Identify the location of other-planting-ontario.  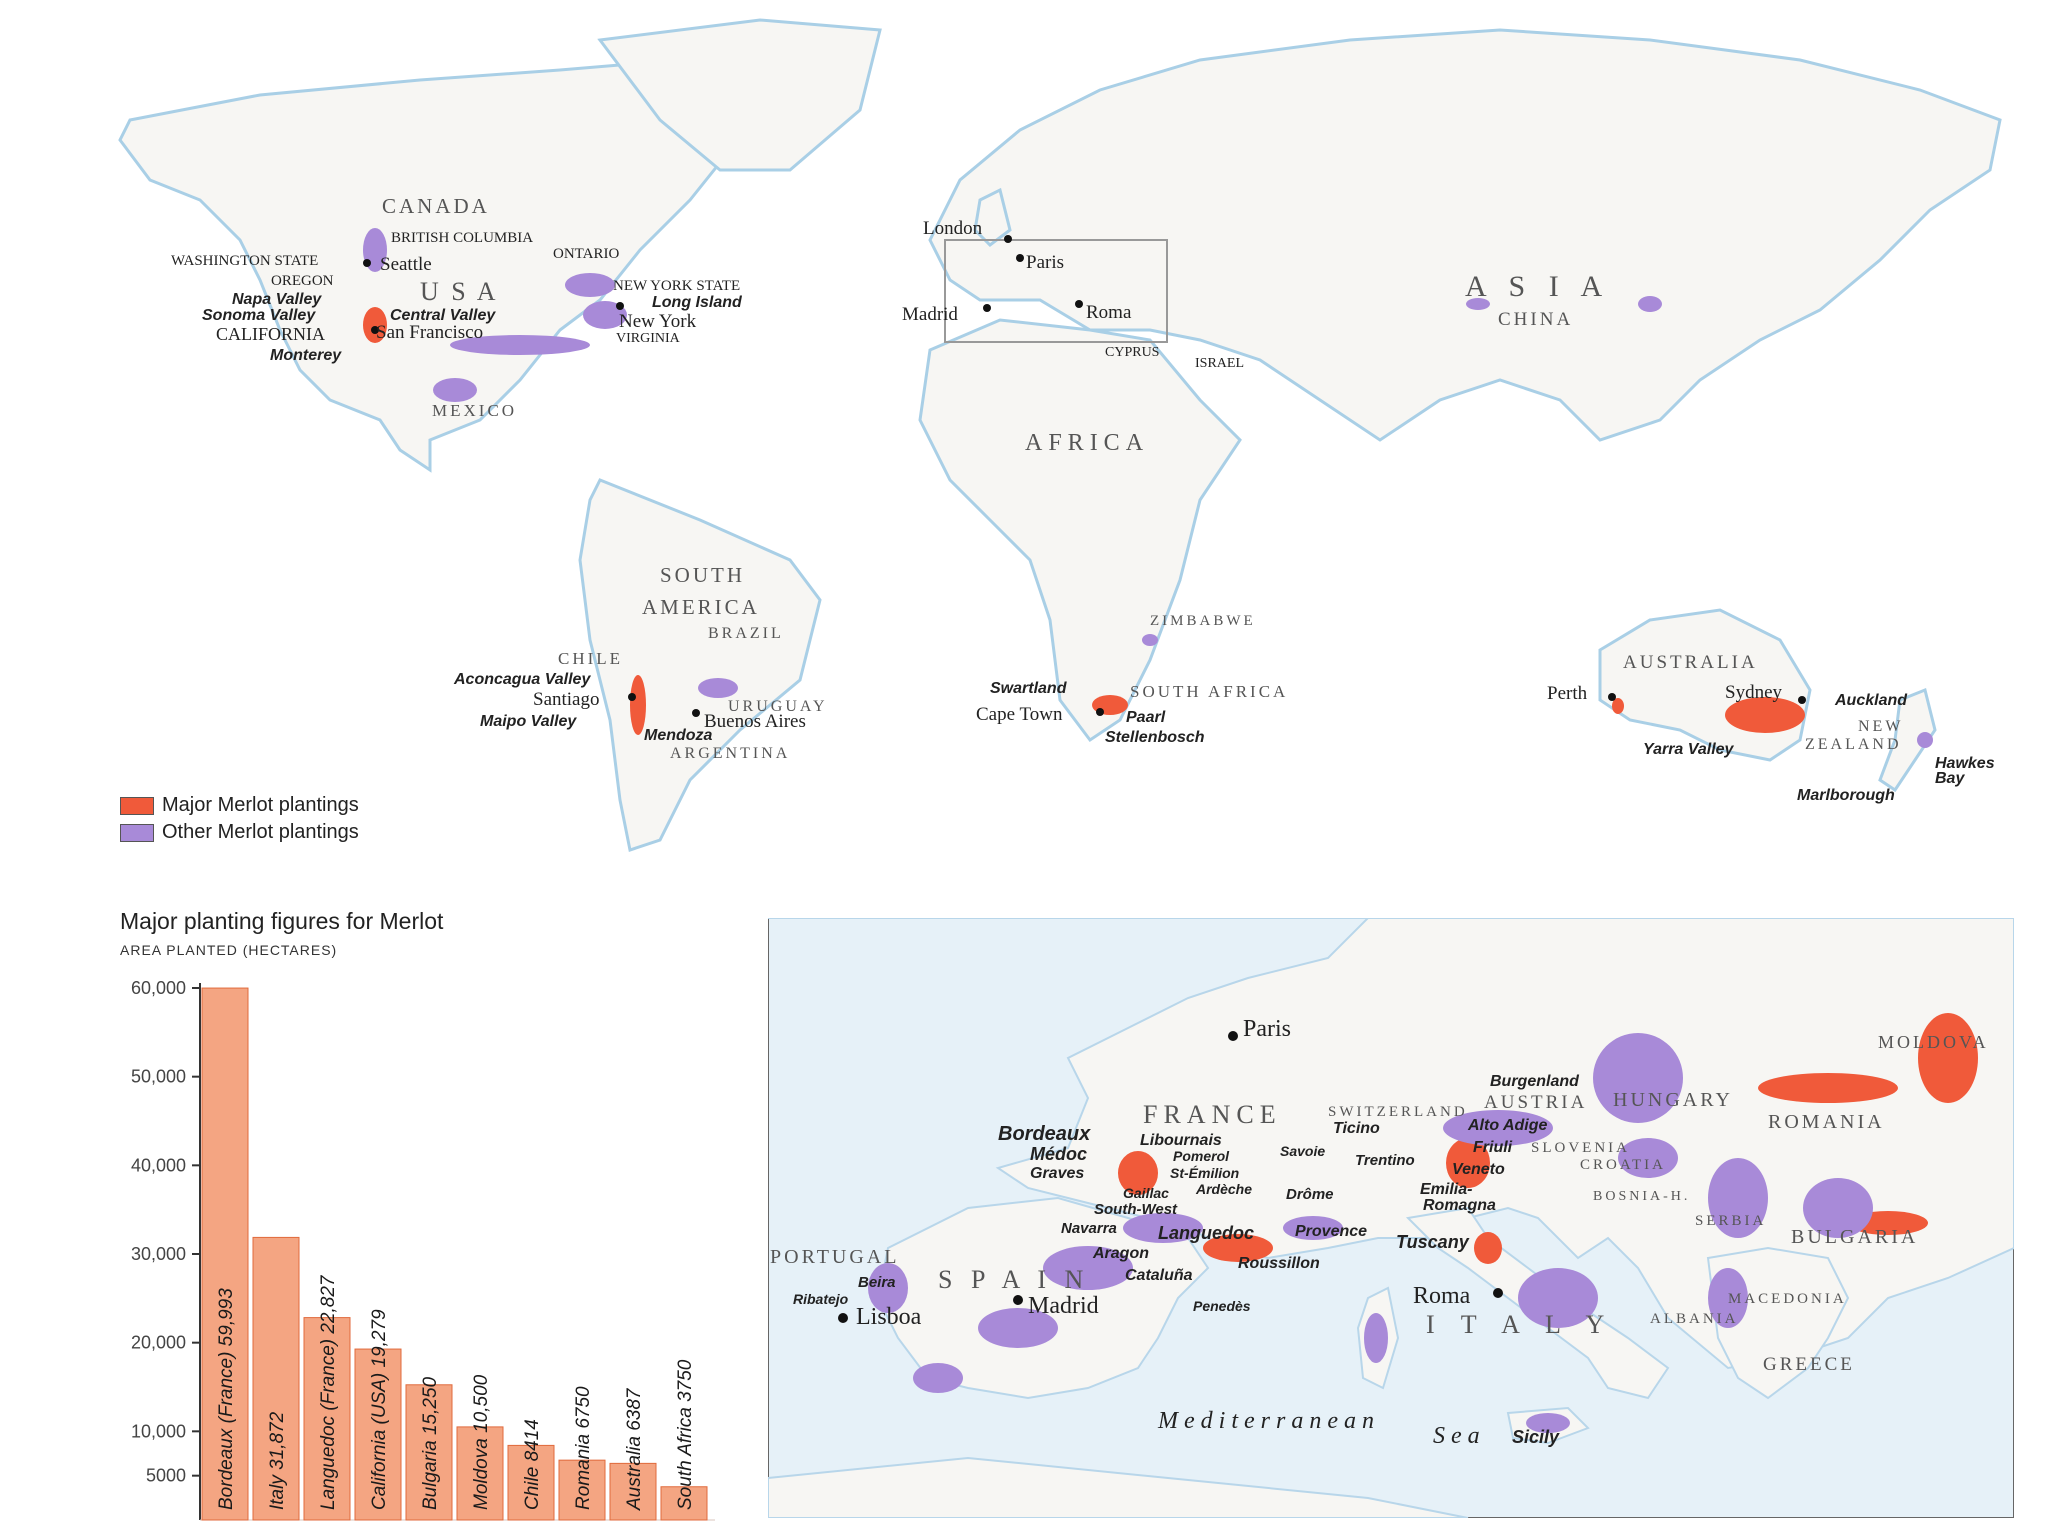
(590, 285).